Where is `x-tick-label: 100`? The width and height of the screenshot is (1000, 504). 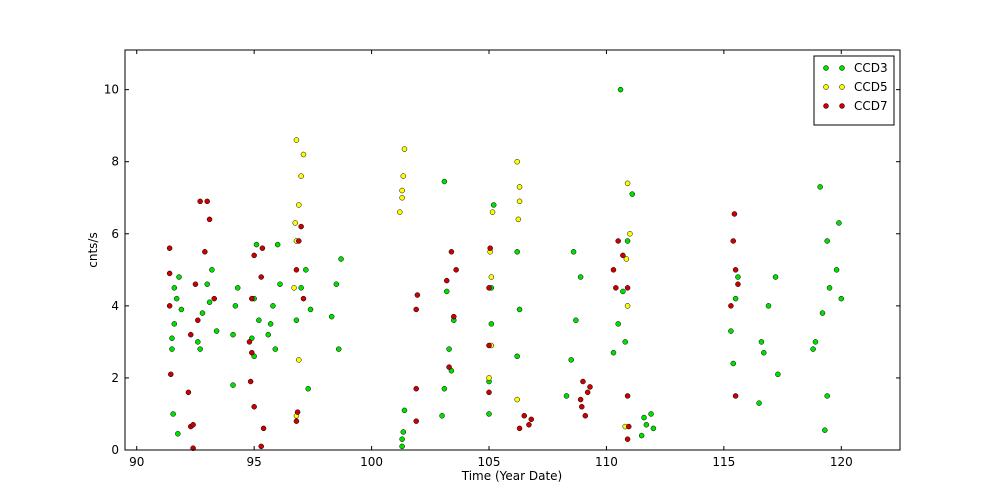 x-tick-label: 100 is located at coordinates (371, 462).